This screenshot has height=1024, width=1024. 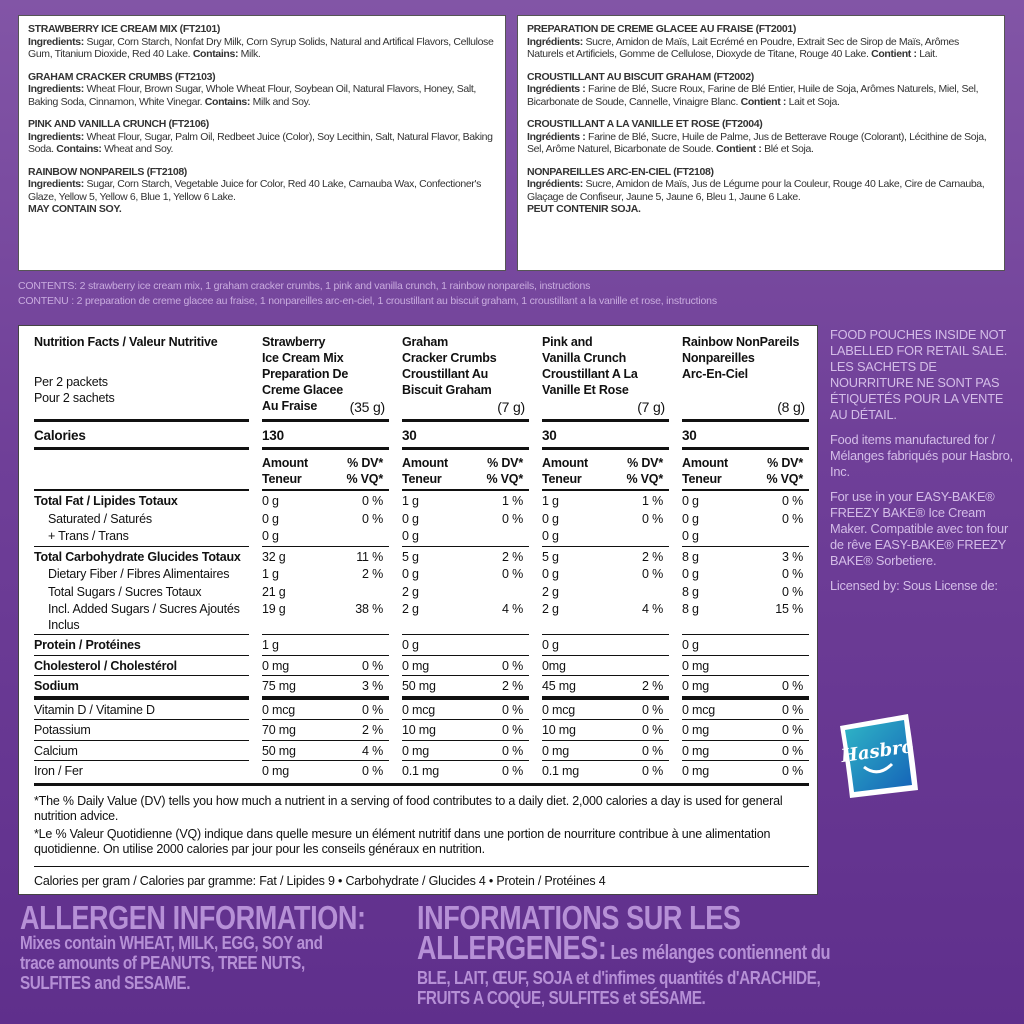 What do you see at coordinates (421, 537) in the screenshot?
I see `nutrient-row: + Trans / Trans 0 g 0 g 0 g 0 g` at bounding box center [421, 537].